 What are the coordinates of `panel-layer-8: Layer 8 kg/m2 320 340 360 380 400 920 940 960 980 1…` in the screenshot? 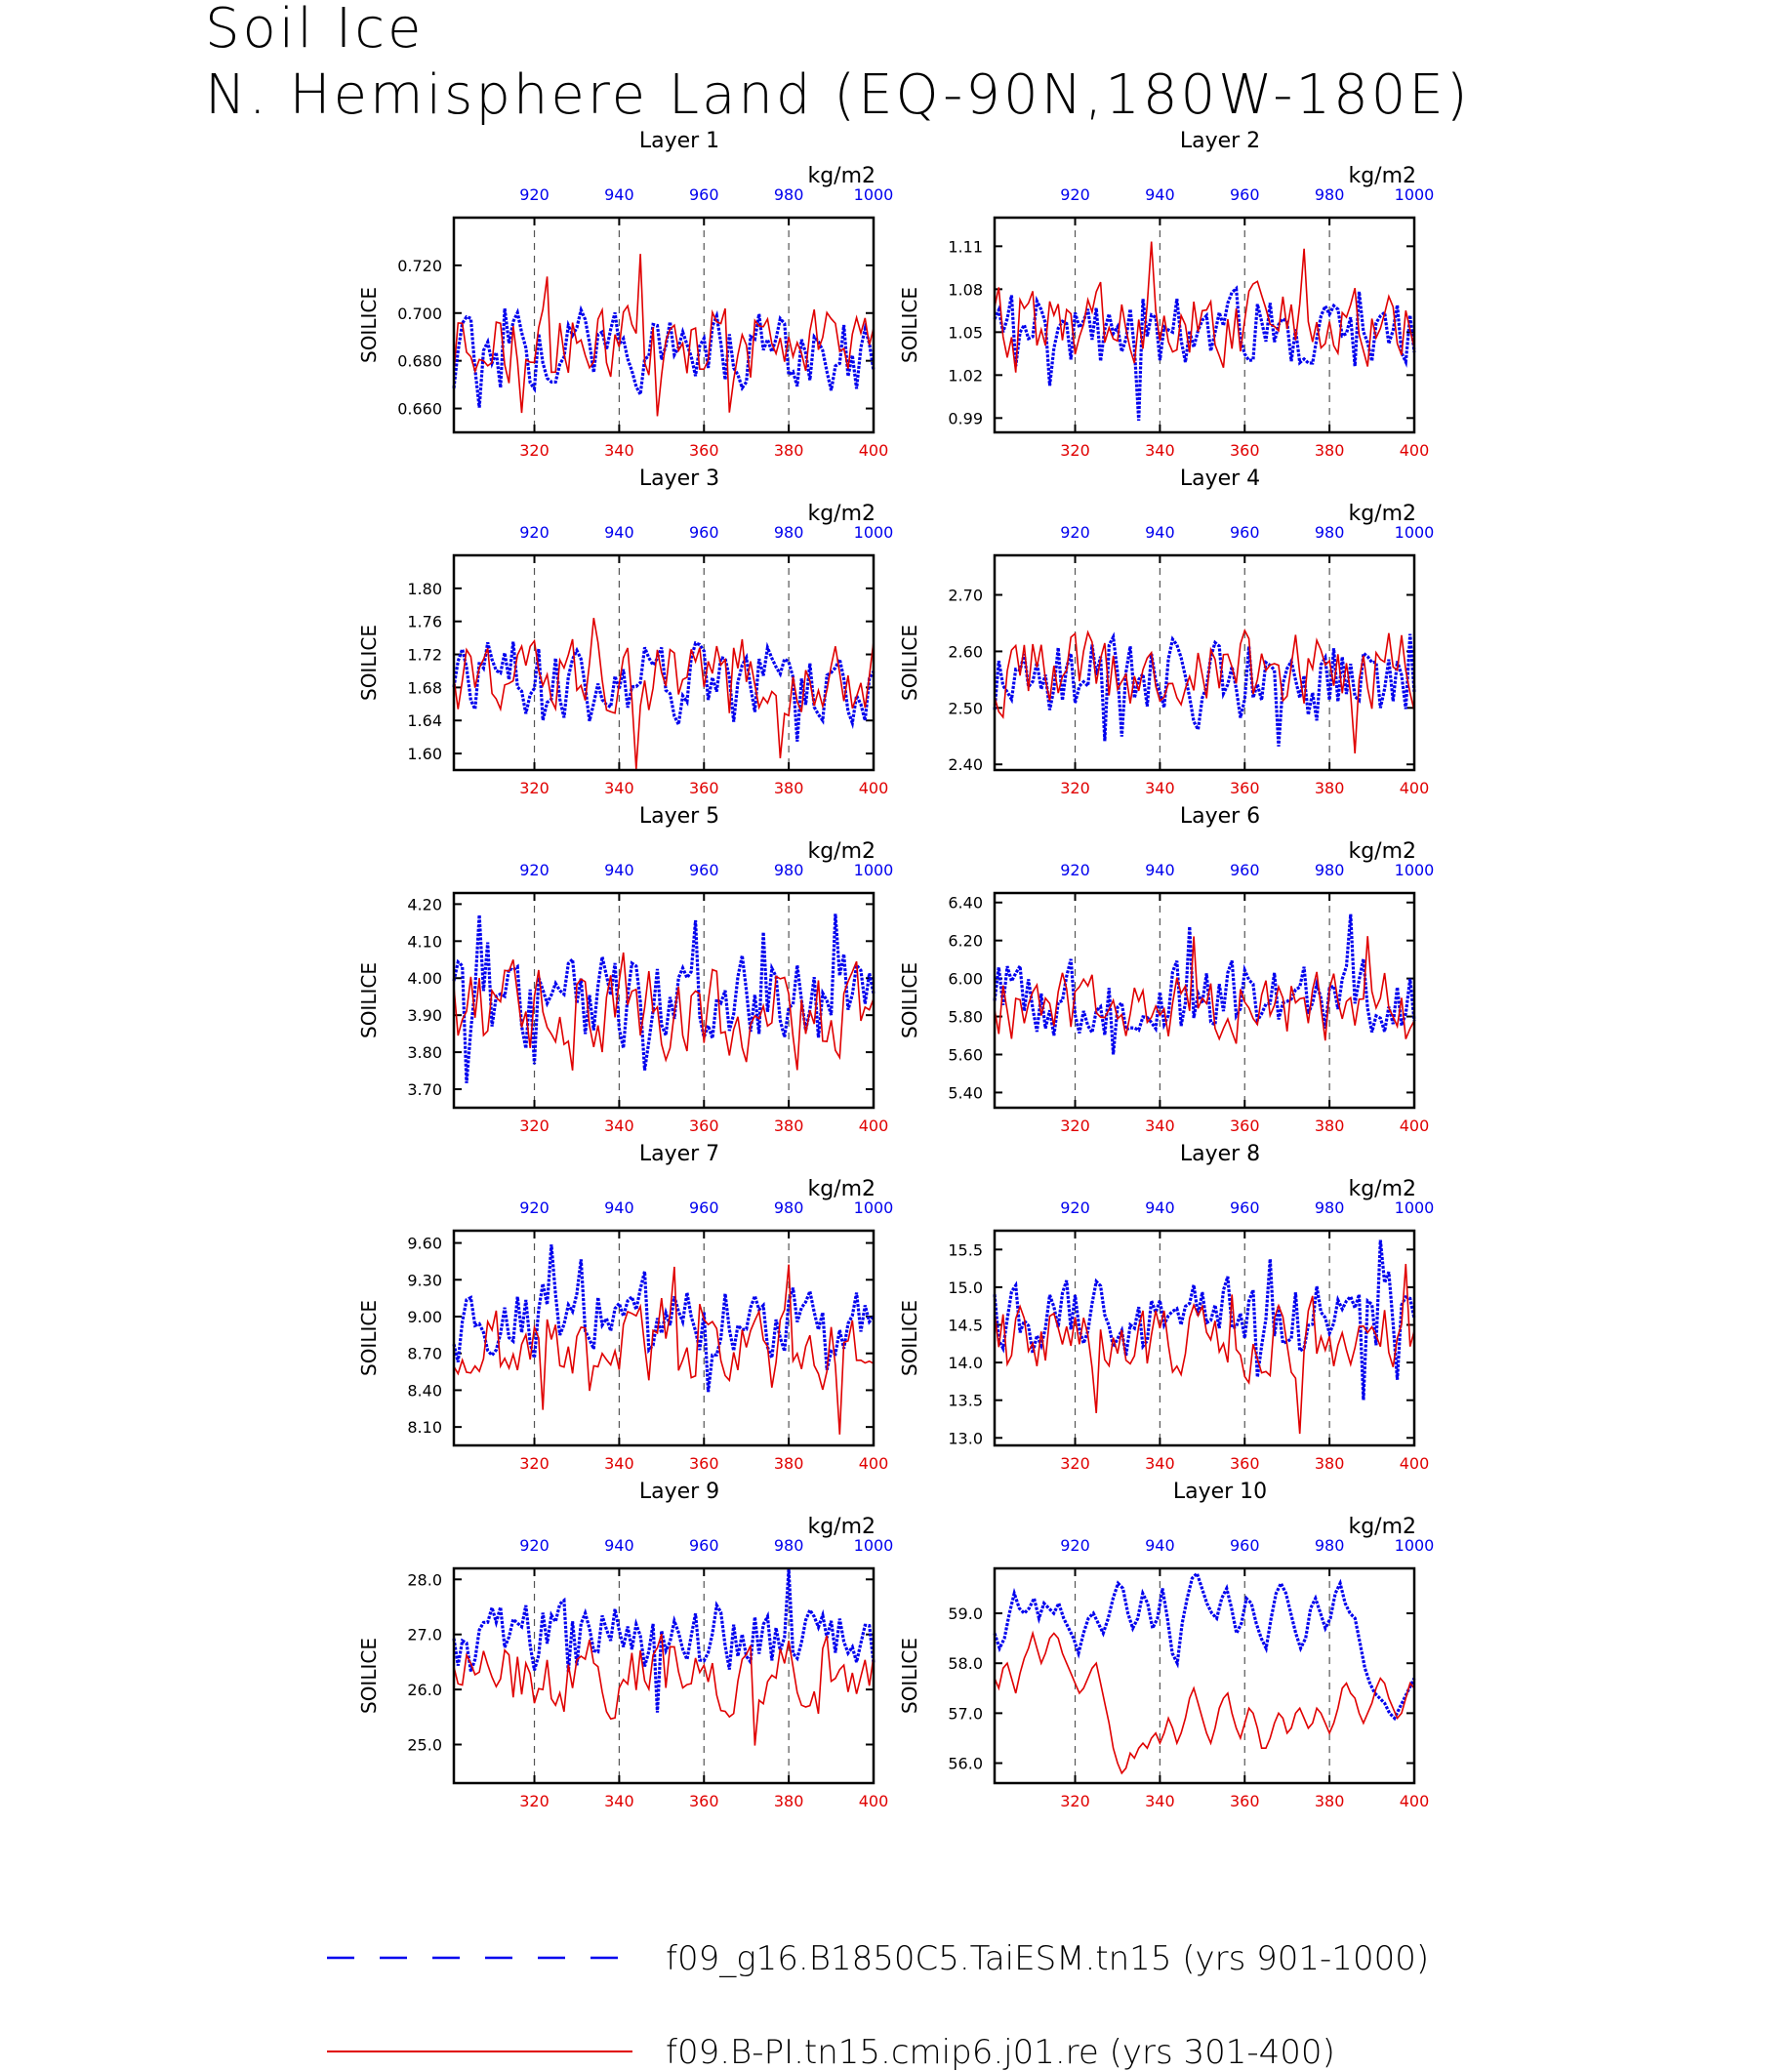 It's located at (1166, 1308).